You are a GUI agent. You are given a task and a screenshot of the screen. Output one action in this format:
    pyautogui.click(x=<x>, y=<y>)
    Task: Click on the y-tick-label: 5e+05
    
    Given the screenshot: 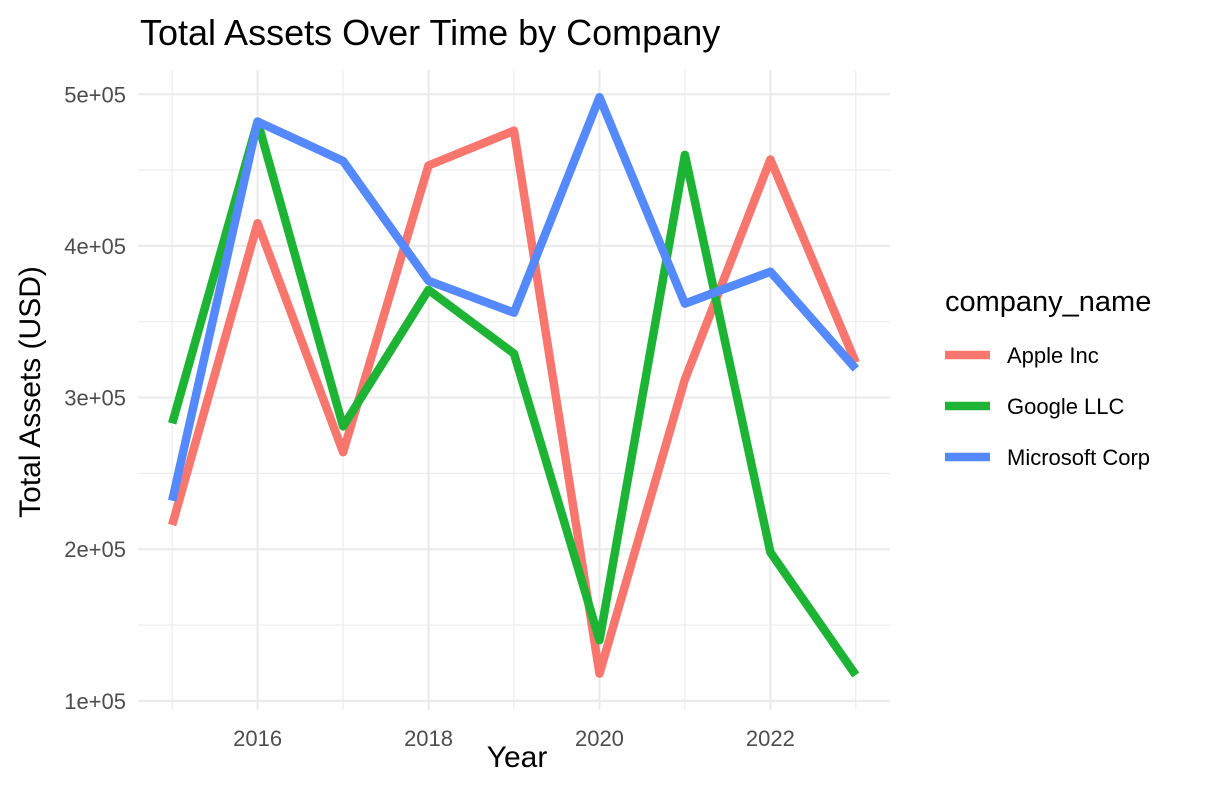 What is the action you would take?
    pyautogui.click(x=95, y=94)
    